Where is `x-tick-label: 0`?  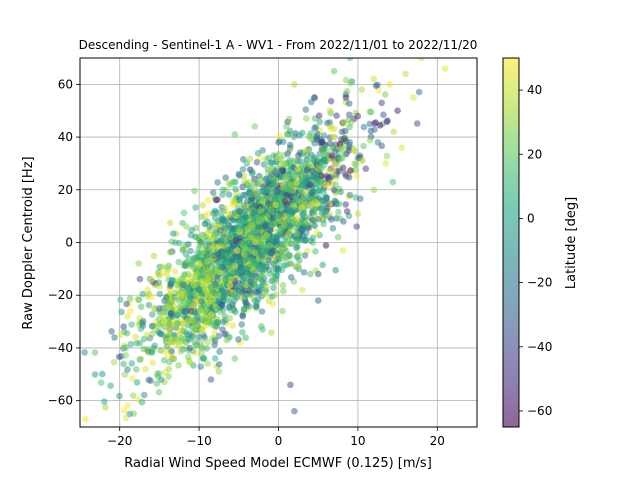 x-tick-label: 0 is located at coordinates (279, 441).